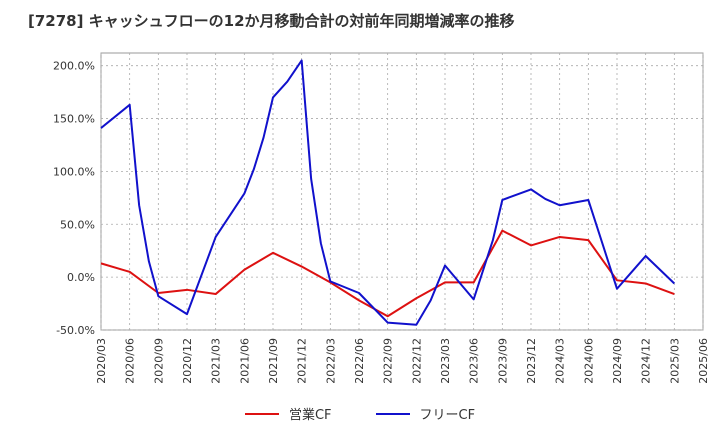 The width and height of the screenshot is (720, 440). What do you see at coordinates (75, 330) in the screenshot?
I see `y-tick-label: -50.0%` at bounding box center [75, 330].